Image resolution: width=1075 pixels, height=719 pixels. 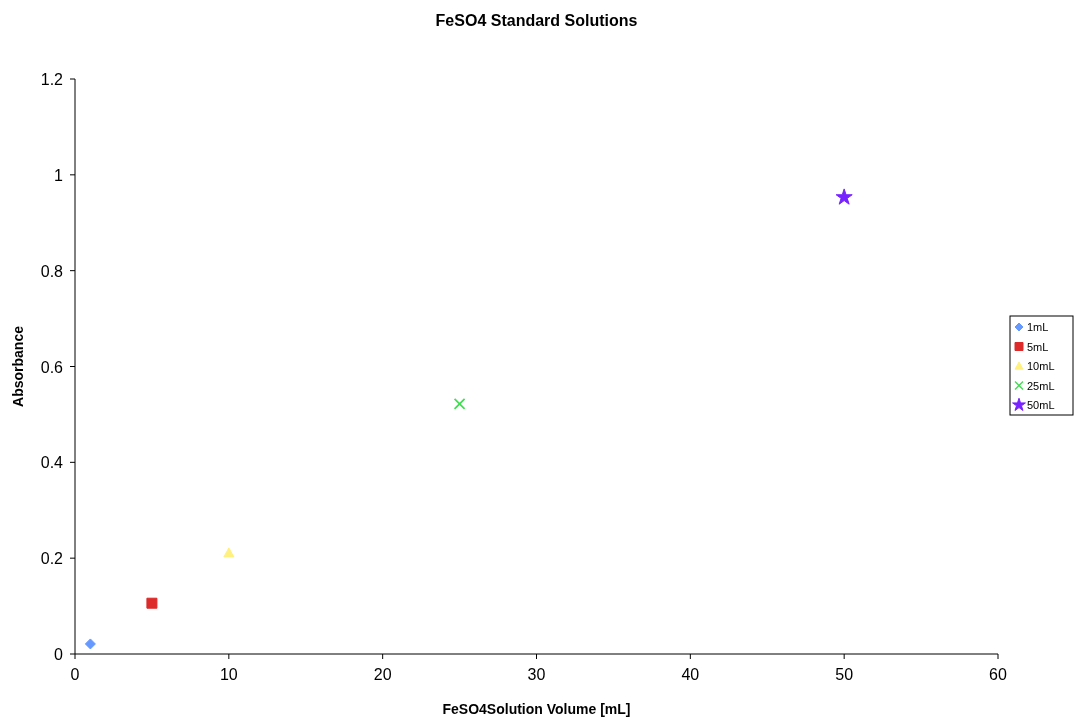 I want to click on legend-label: 5mL, so click(x=1038, y=346).